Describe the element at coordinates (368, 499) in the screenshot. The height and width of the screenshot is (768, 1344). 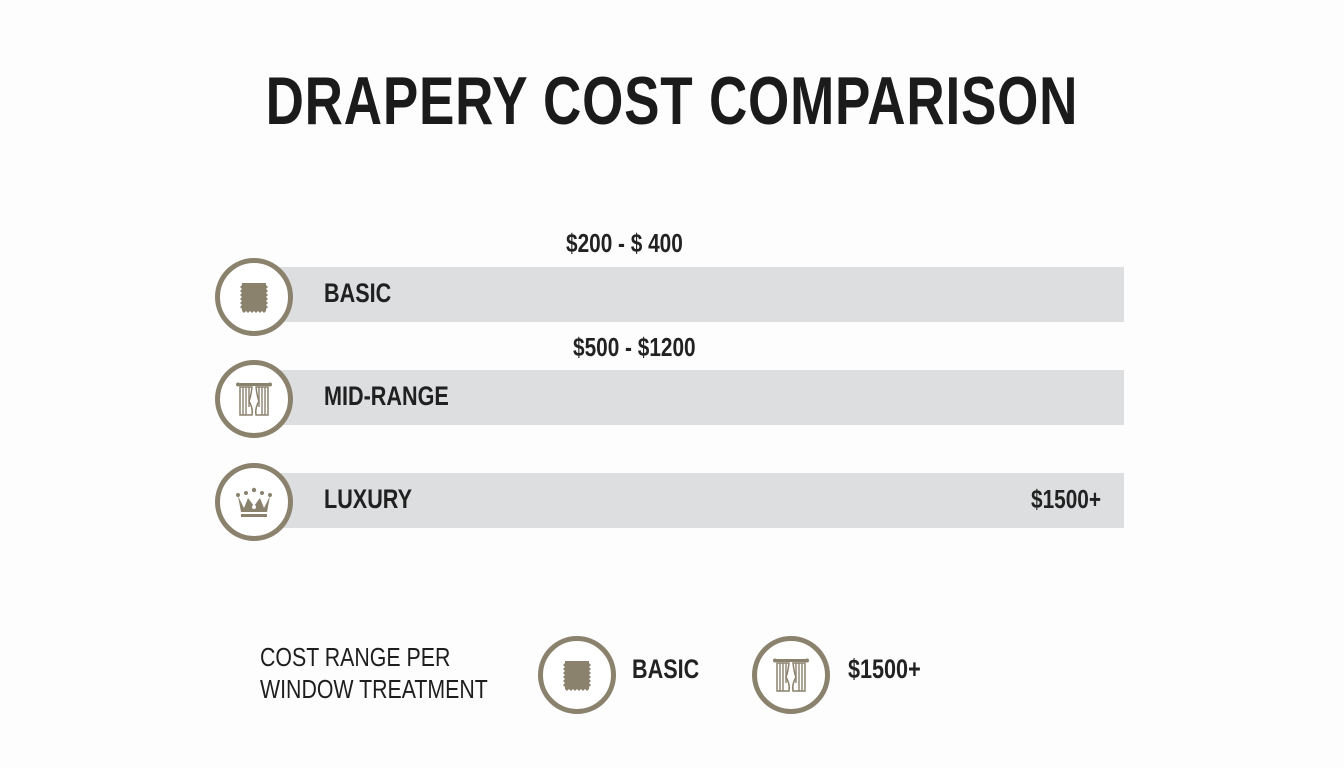
I see `tier-label-luxury: LUXURY` at that location.